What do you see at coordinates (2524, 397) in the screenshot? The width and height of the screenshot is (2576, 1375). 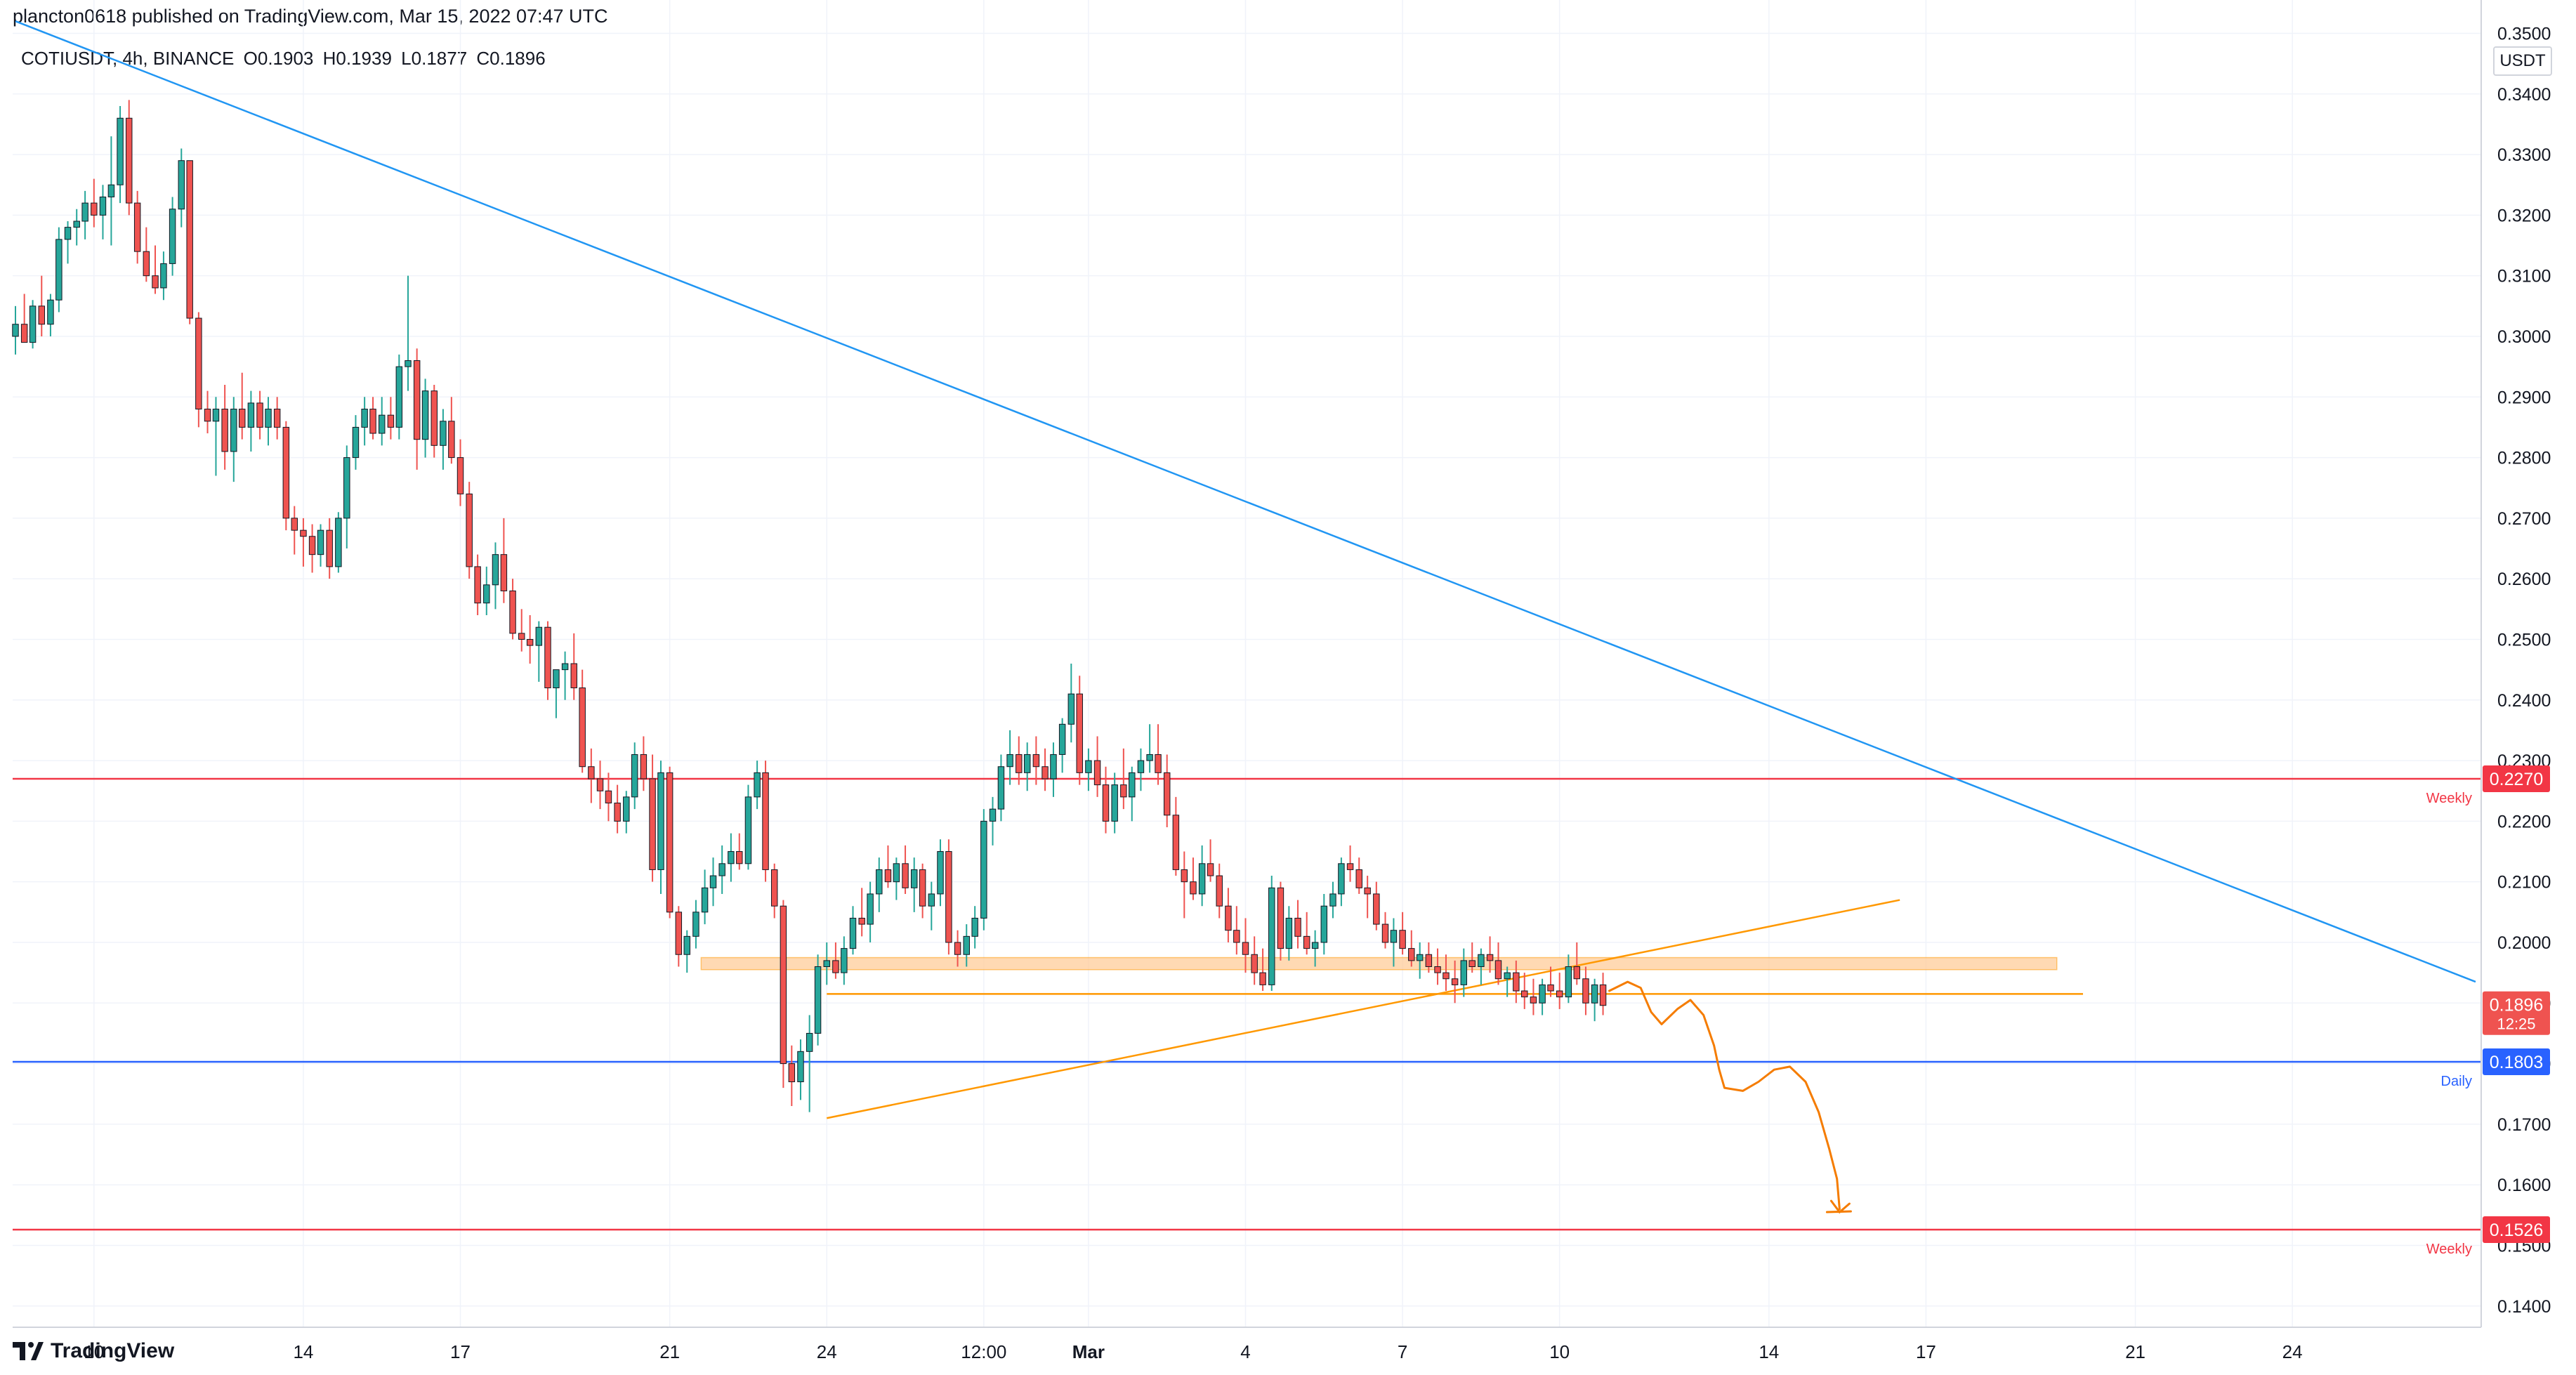 I see `y-tick-label: 0.2900` at bounding box center [2524, 397].